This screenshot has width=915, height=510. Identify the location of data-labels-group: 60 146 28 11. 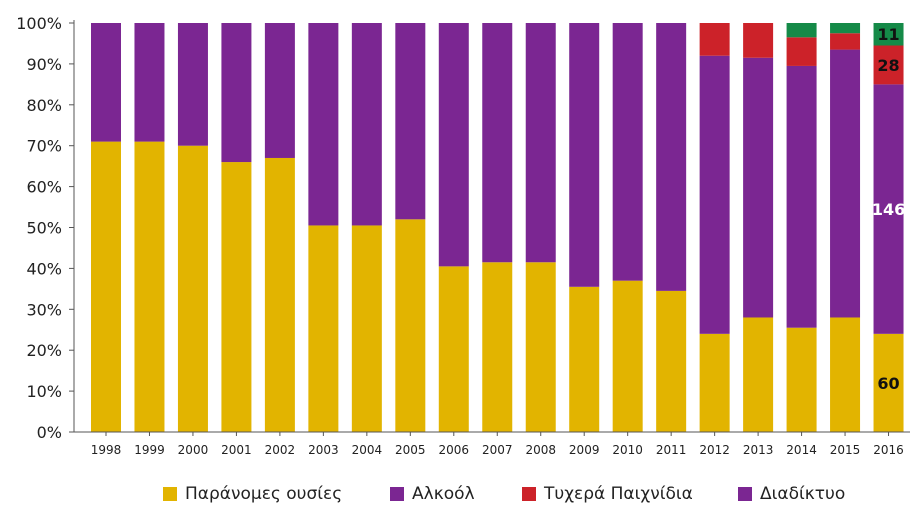
(888, 209).